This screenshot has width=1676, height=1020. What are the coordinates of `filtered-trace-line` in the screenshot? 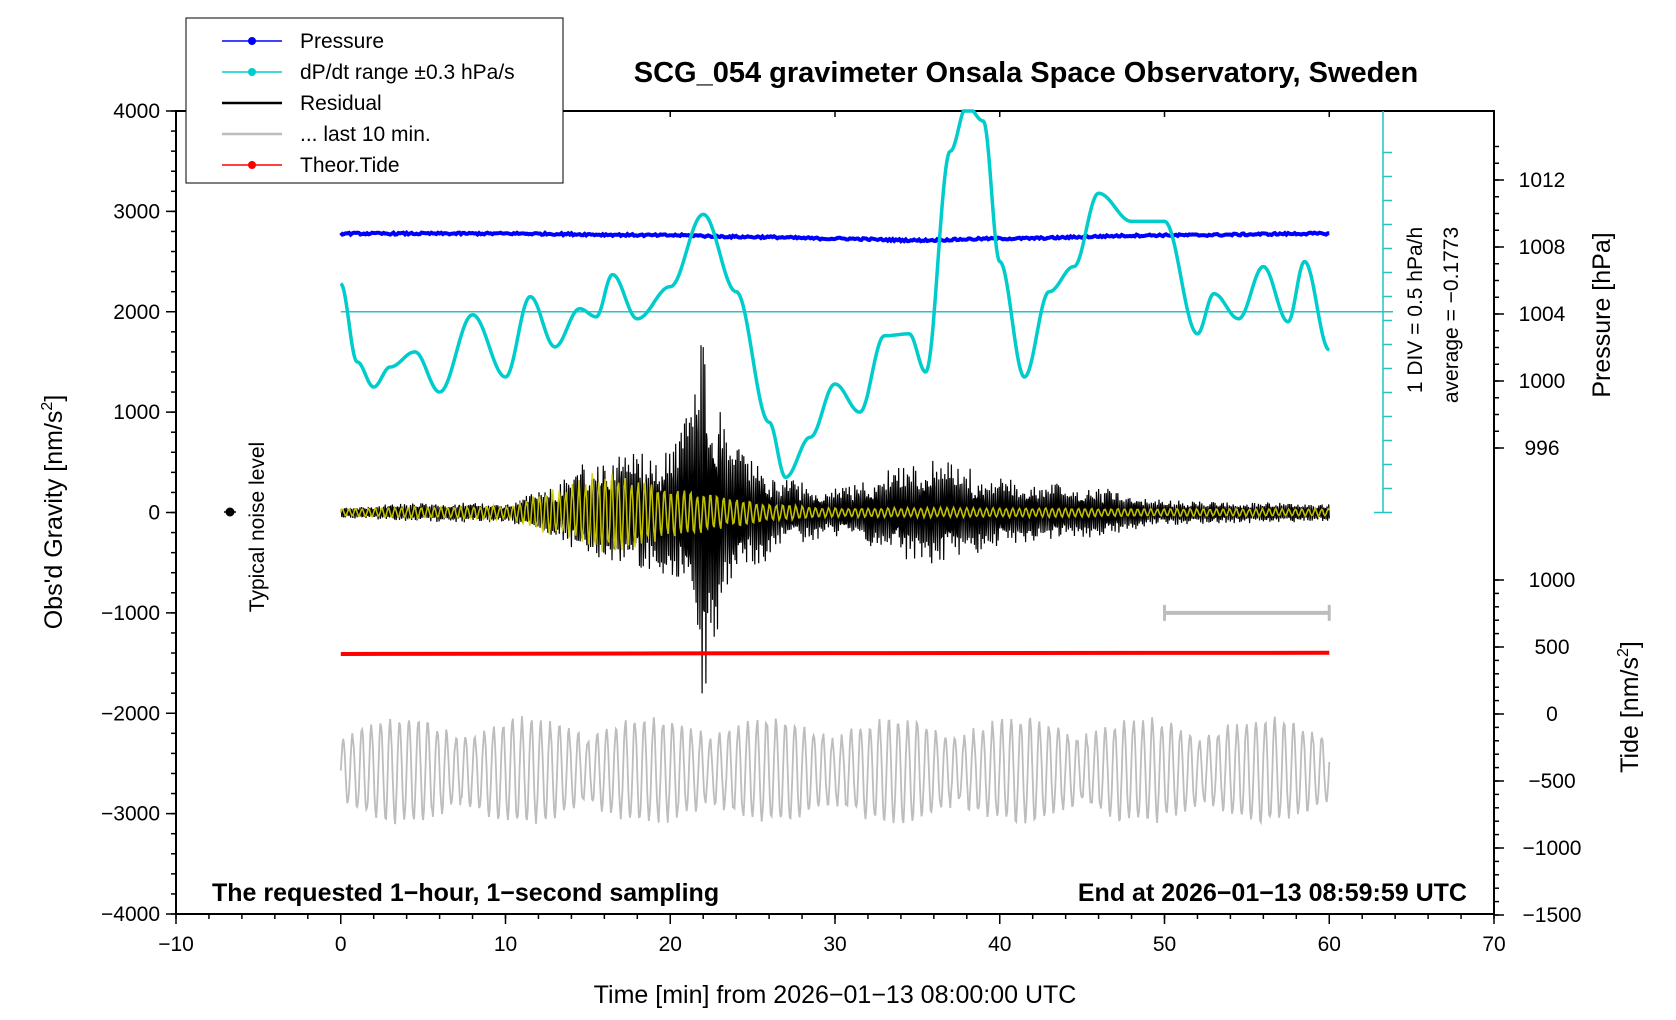 It's located at (835, 513).